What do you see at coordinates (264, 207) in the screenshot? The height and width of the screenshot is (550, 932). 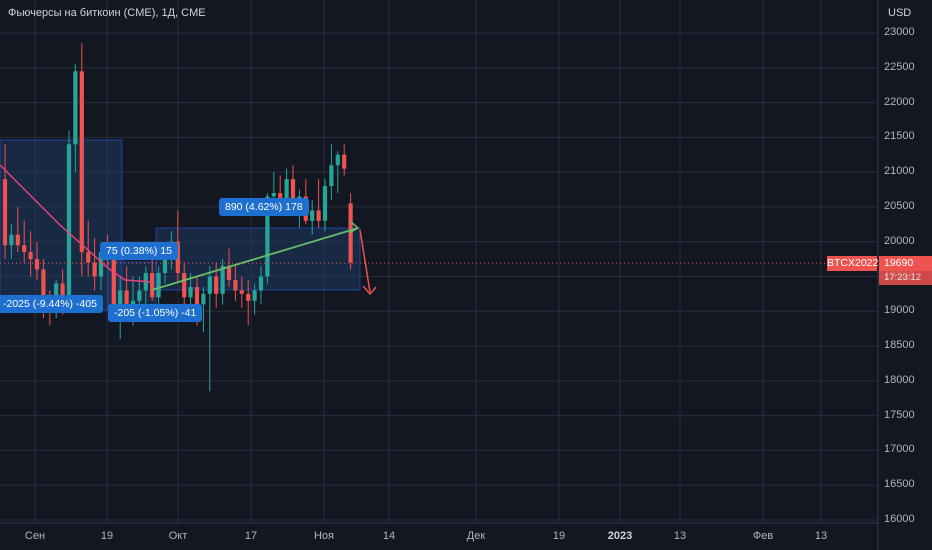 I see `measure-badge-4: 890 (4.62%) 178` at bounding box center [264, 207].